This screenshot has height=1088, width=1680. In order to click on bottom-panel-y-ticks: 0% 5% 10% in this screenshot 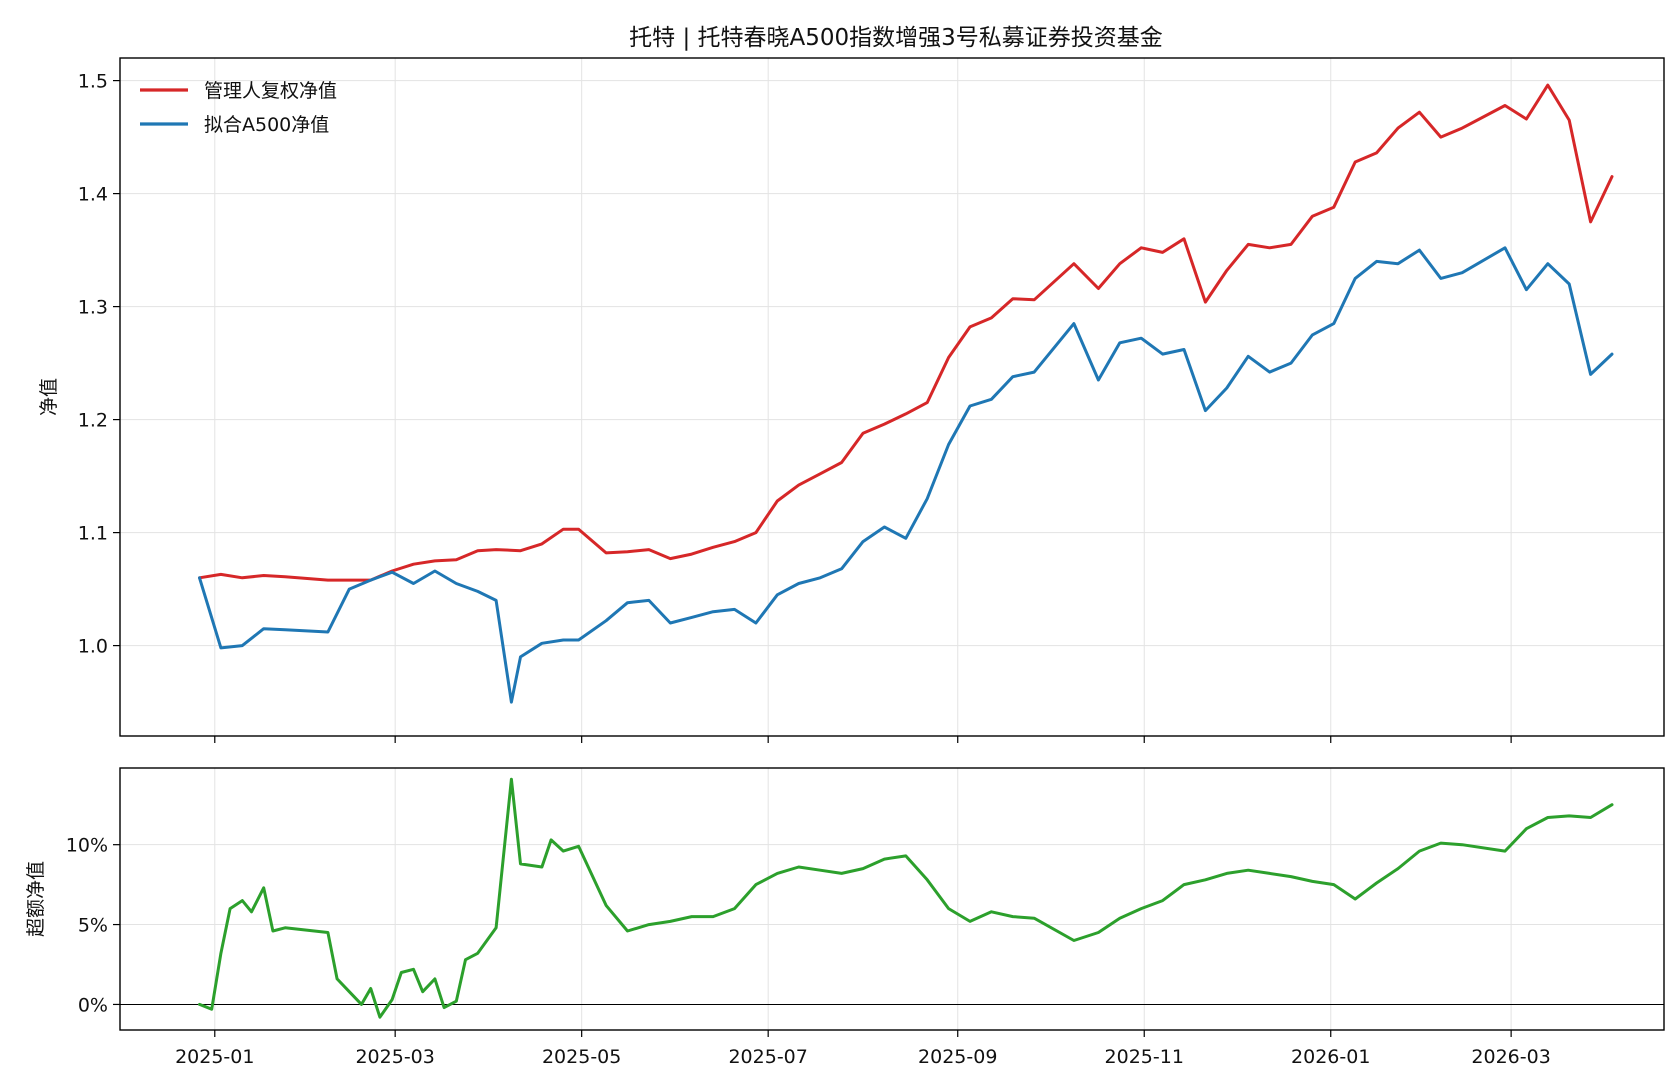, I will do `click(93, 925)`.